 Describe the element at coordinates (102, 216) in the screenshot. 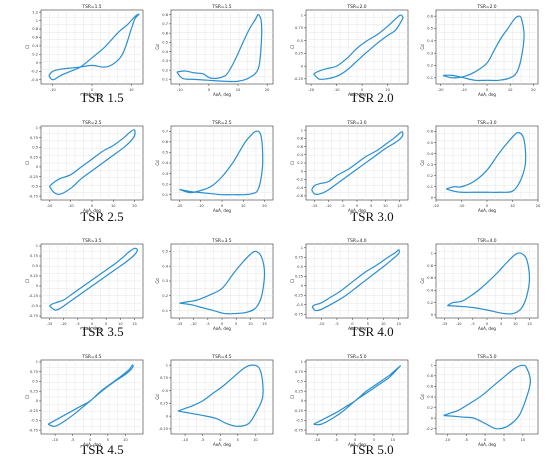

I see `panel-caption: TSR 2.5` at that location.